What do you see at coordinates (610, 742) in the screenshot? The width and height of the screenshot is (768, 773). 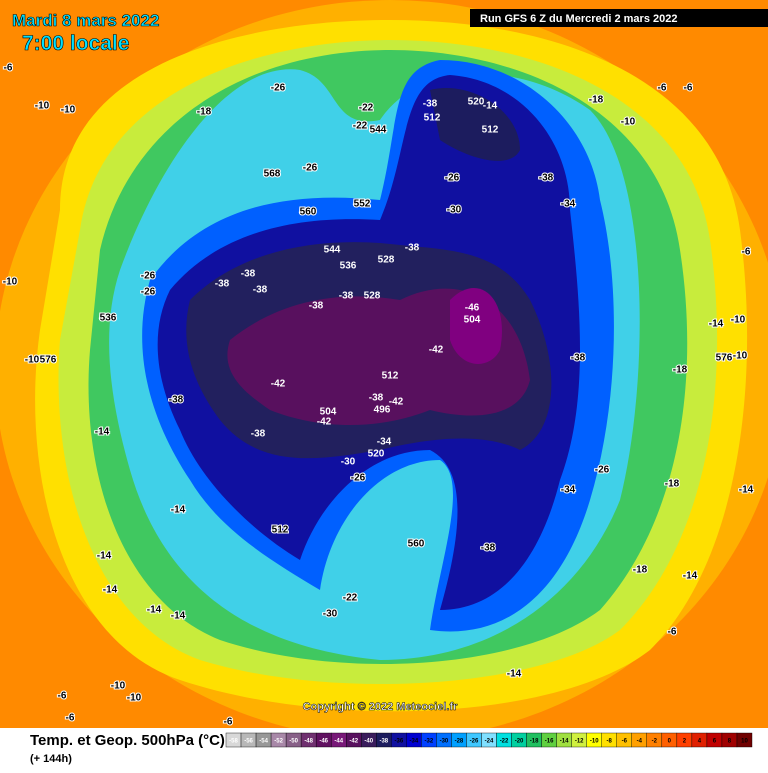 I see `legend-label: -8` at bounding box center [610, 742].